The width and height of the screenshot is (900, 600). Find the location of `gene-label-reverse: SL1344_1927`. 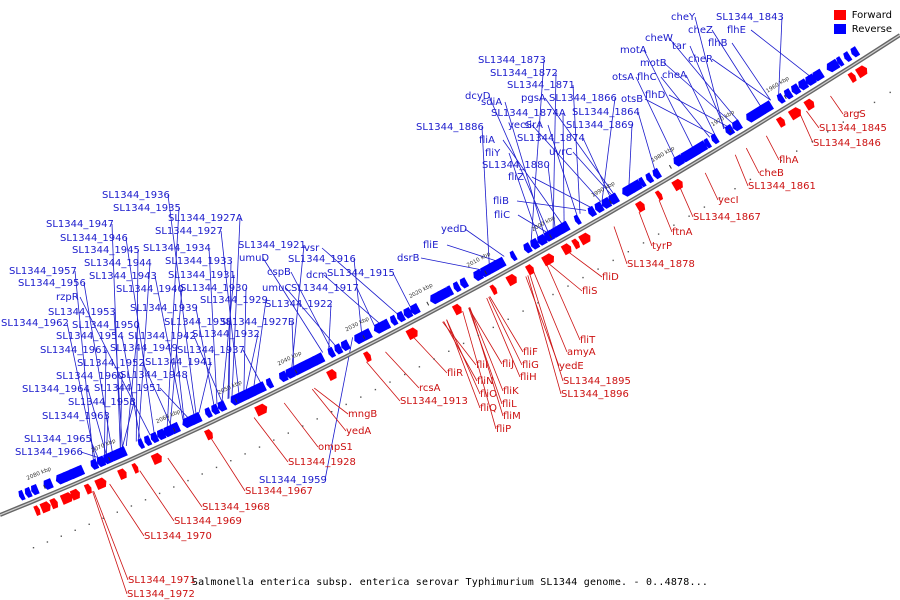

gene-label-reverse: SL1344_1927 is located at coordinates (189, 231).